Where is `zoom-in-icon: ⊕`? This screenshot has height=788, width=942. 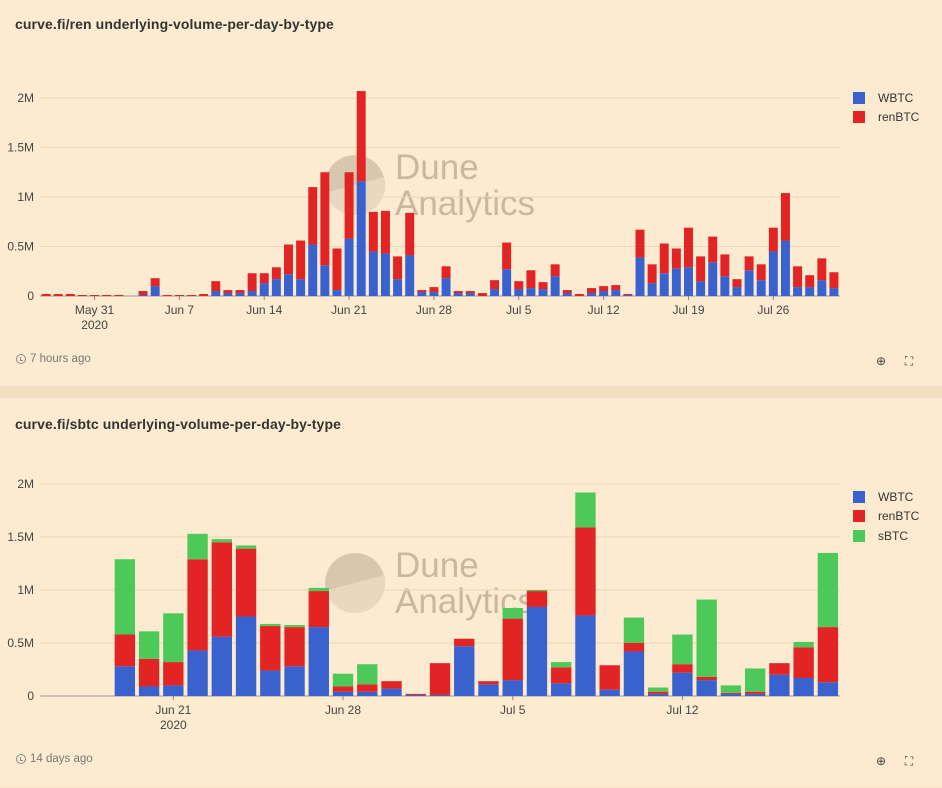
zoom-in-icon: ⊕ is located at coordinates (881, 361).